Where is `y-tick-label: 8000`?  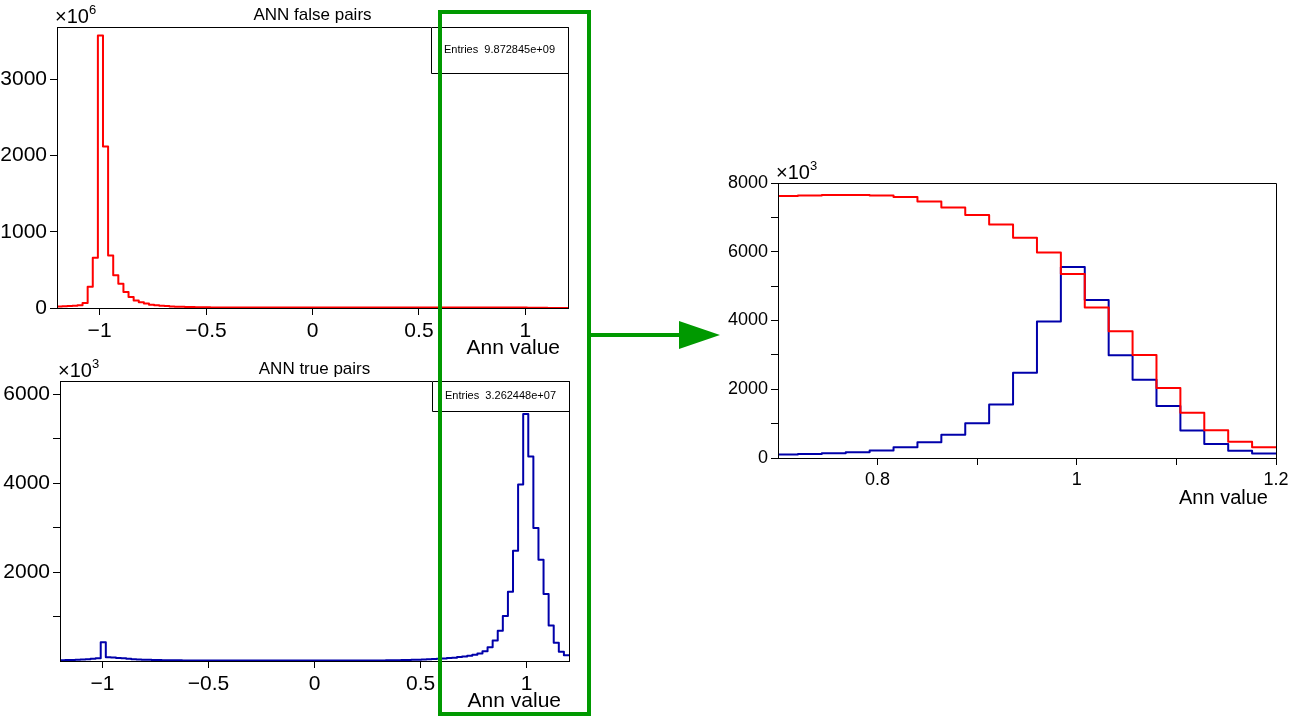
y-tick-label: 8000 is located at coordinates (747, 181).